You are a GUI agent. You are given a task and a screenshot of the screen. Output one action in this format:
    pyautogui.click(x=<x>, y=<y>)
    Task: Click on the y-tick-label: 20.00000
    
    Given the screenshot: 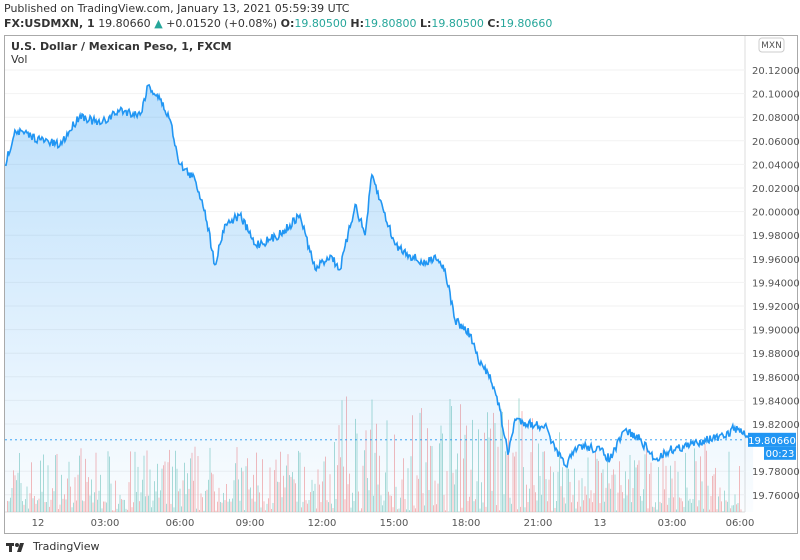 What is the action you would take?
    pyautogui.click(x=776, y=213)
    